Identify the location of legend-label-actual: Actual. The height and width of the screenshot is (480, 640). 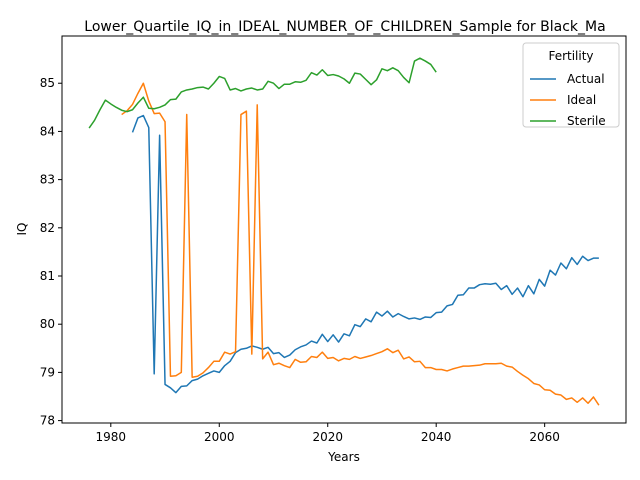
(586, 79).